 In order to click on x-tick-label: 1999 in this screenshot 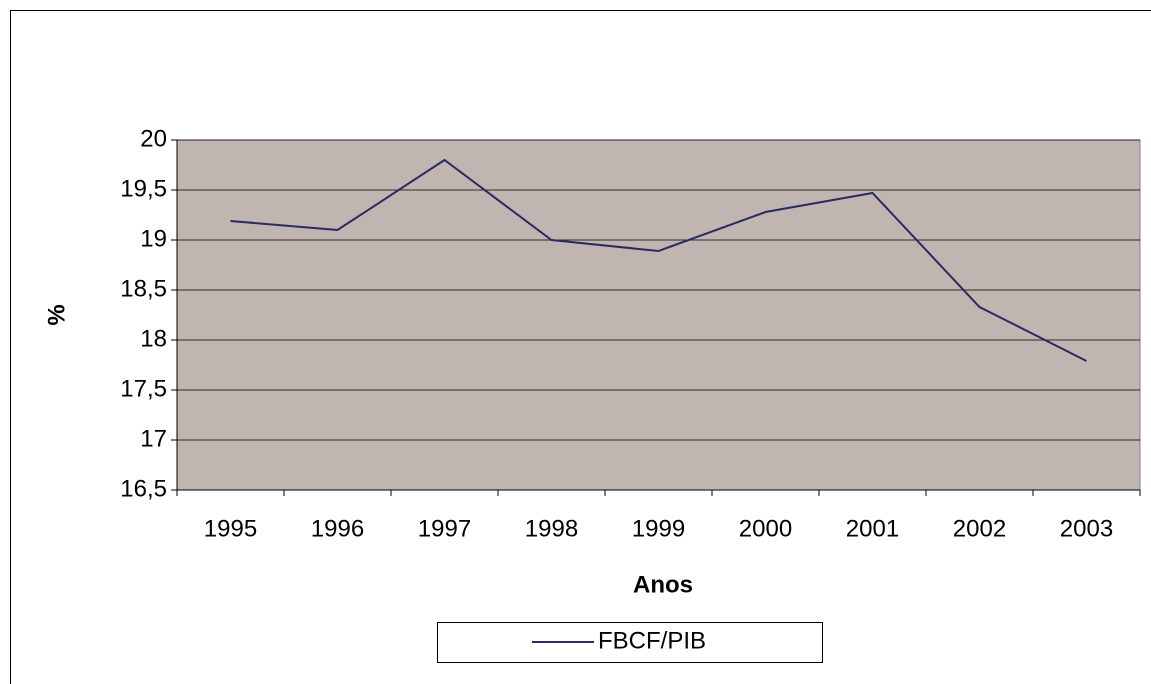, I will do `click(658, 528)`.